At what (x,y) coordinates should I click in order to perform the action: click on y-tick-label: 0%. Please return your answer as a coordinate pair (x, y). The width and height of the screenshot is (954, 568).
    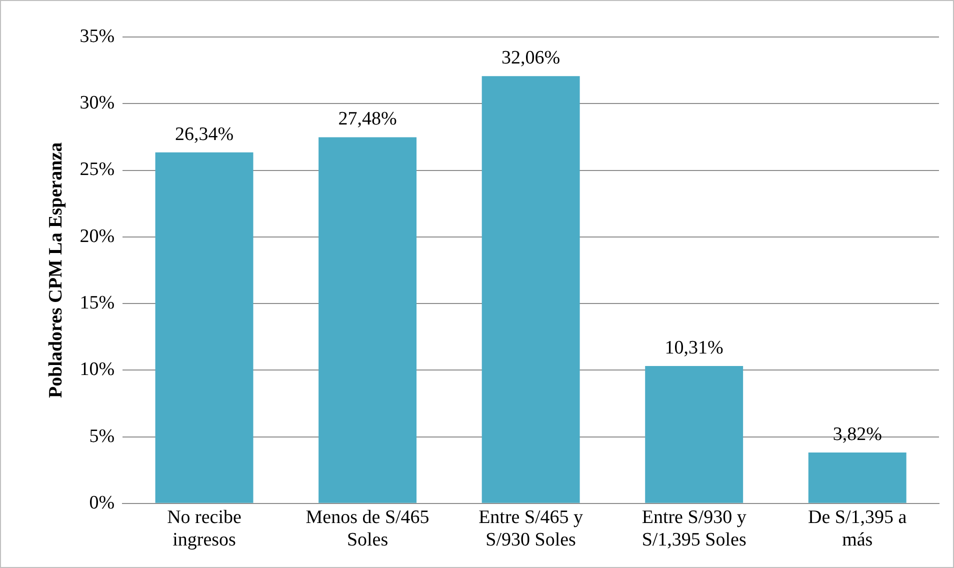
    Looking at the image, I should click on (102, 503).